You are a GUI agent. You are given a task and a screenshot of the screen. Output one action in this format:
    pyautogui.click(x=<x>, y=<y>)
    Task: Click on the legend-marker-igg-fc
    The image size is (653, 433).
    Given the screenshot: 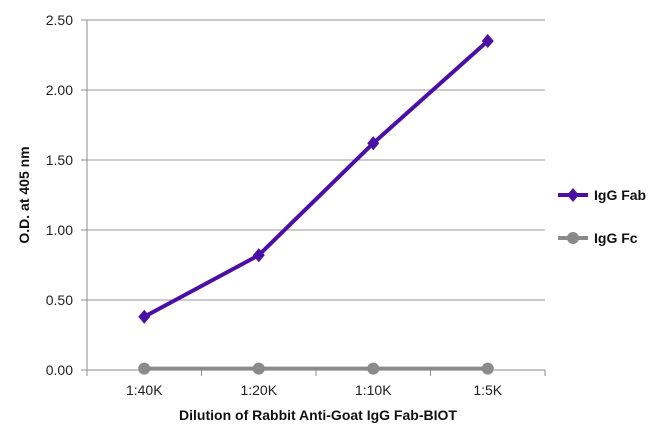 What is the action you would take?
    pyautogui.click(x=573, y=238)
    